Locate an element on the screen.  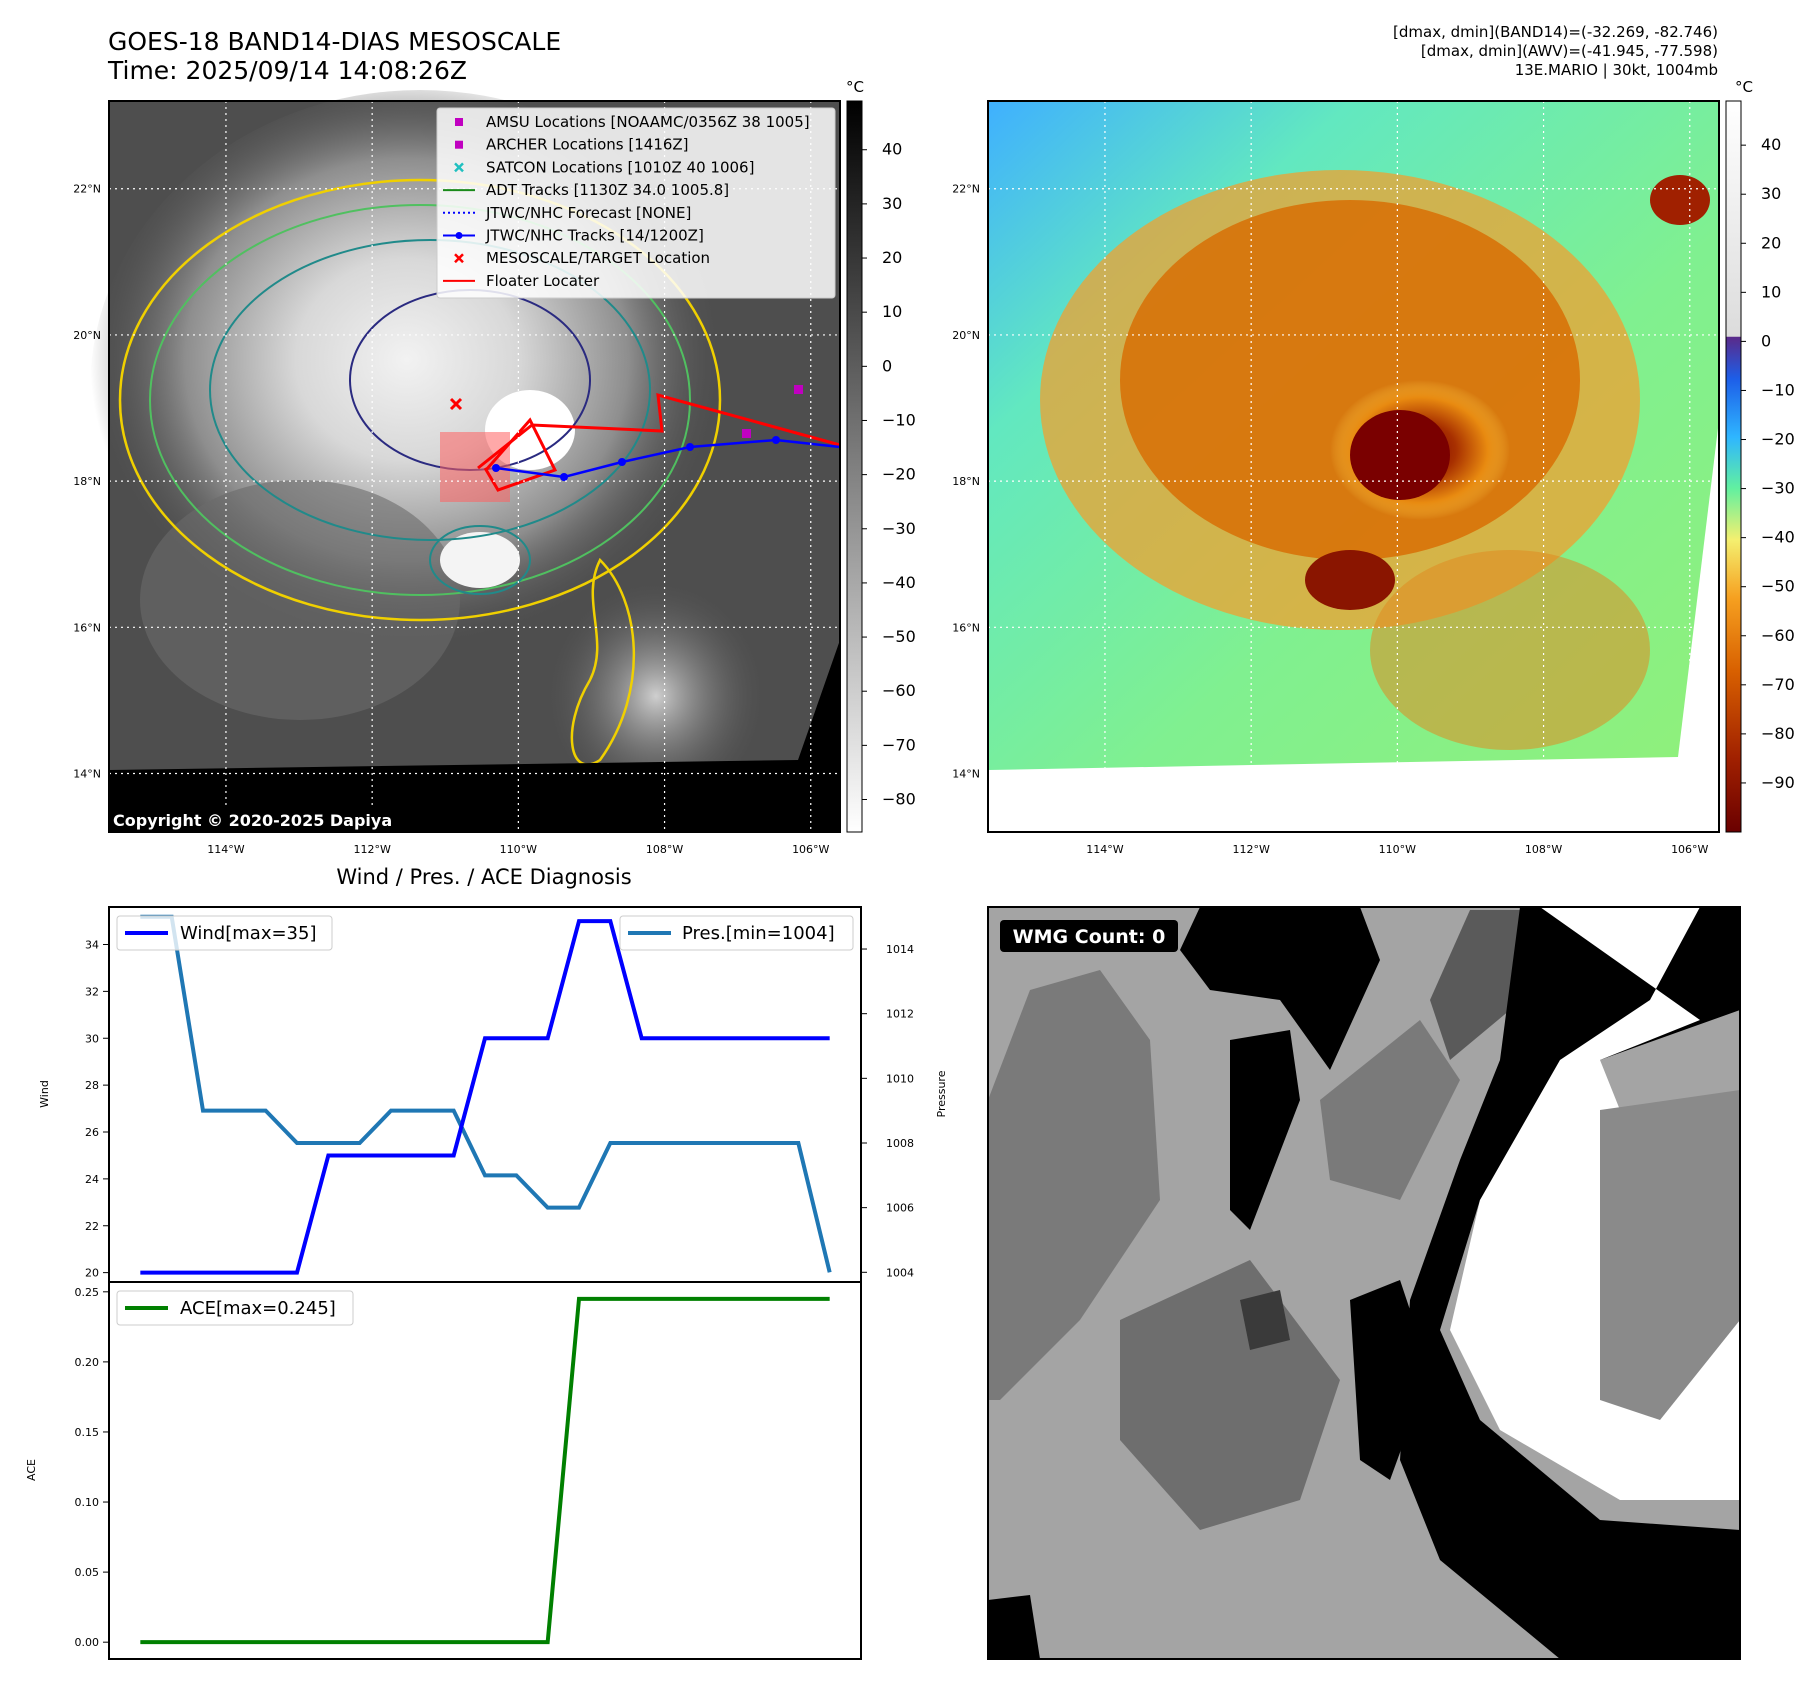
lon-label: 110°W is located at coordinates (1397, 849).